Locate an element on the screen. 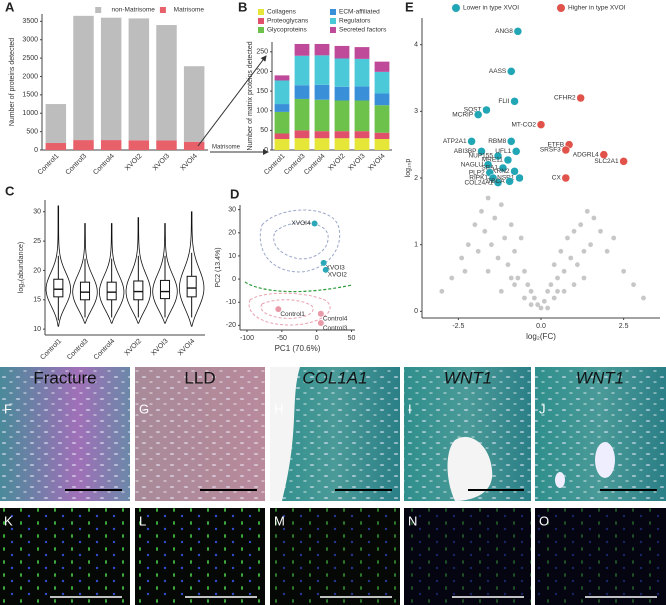 The image size is (666, 605). legend-label: Matrisome is located at coordinates (189, 10).